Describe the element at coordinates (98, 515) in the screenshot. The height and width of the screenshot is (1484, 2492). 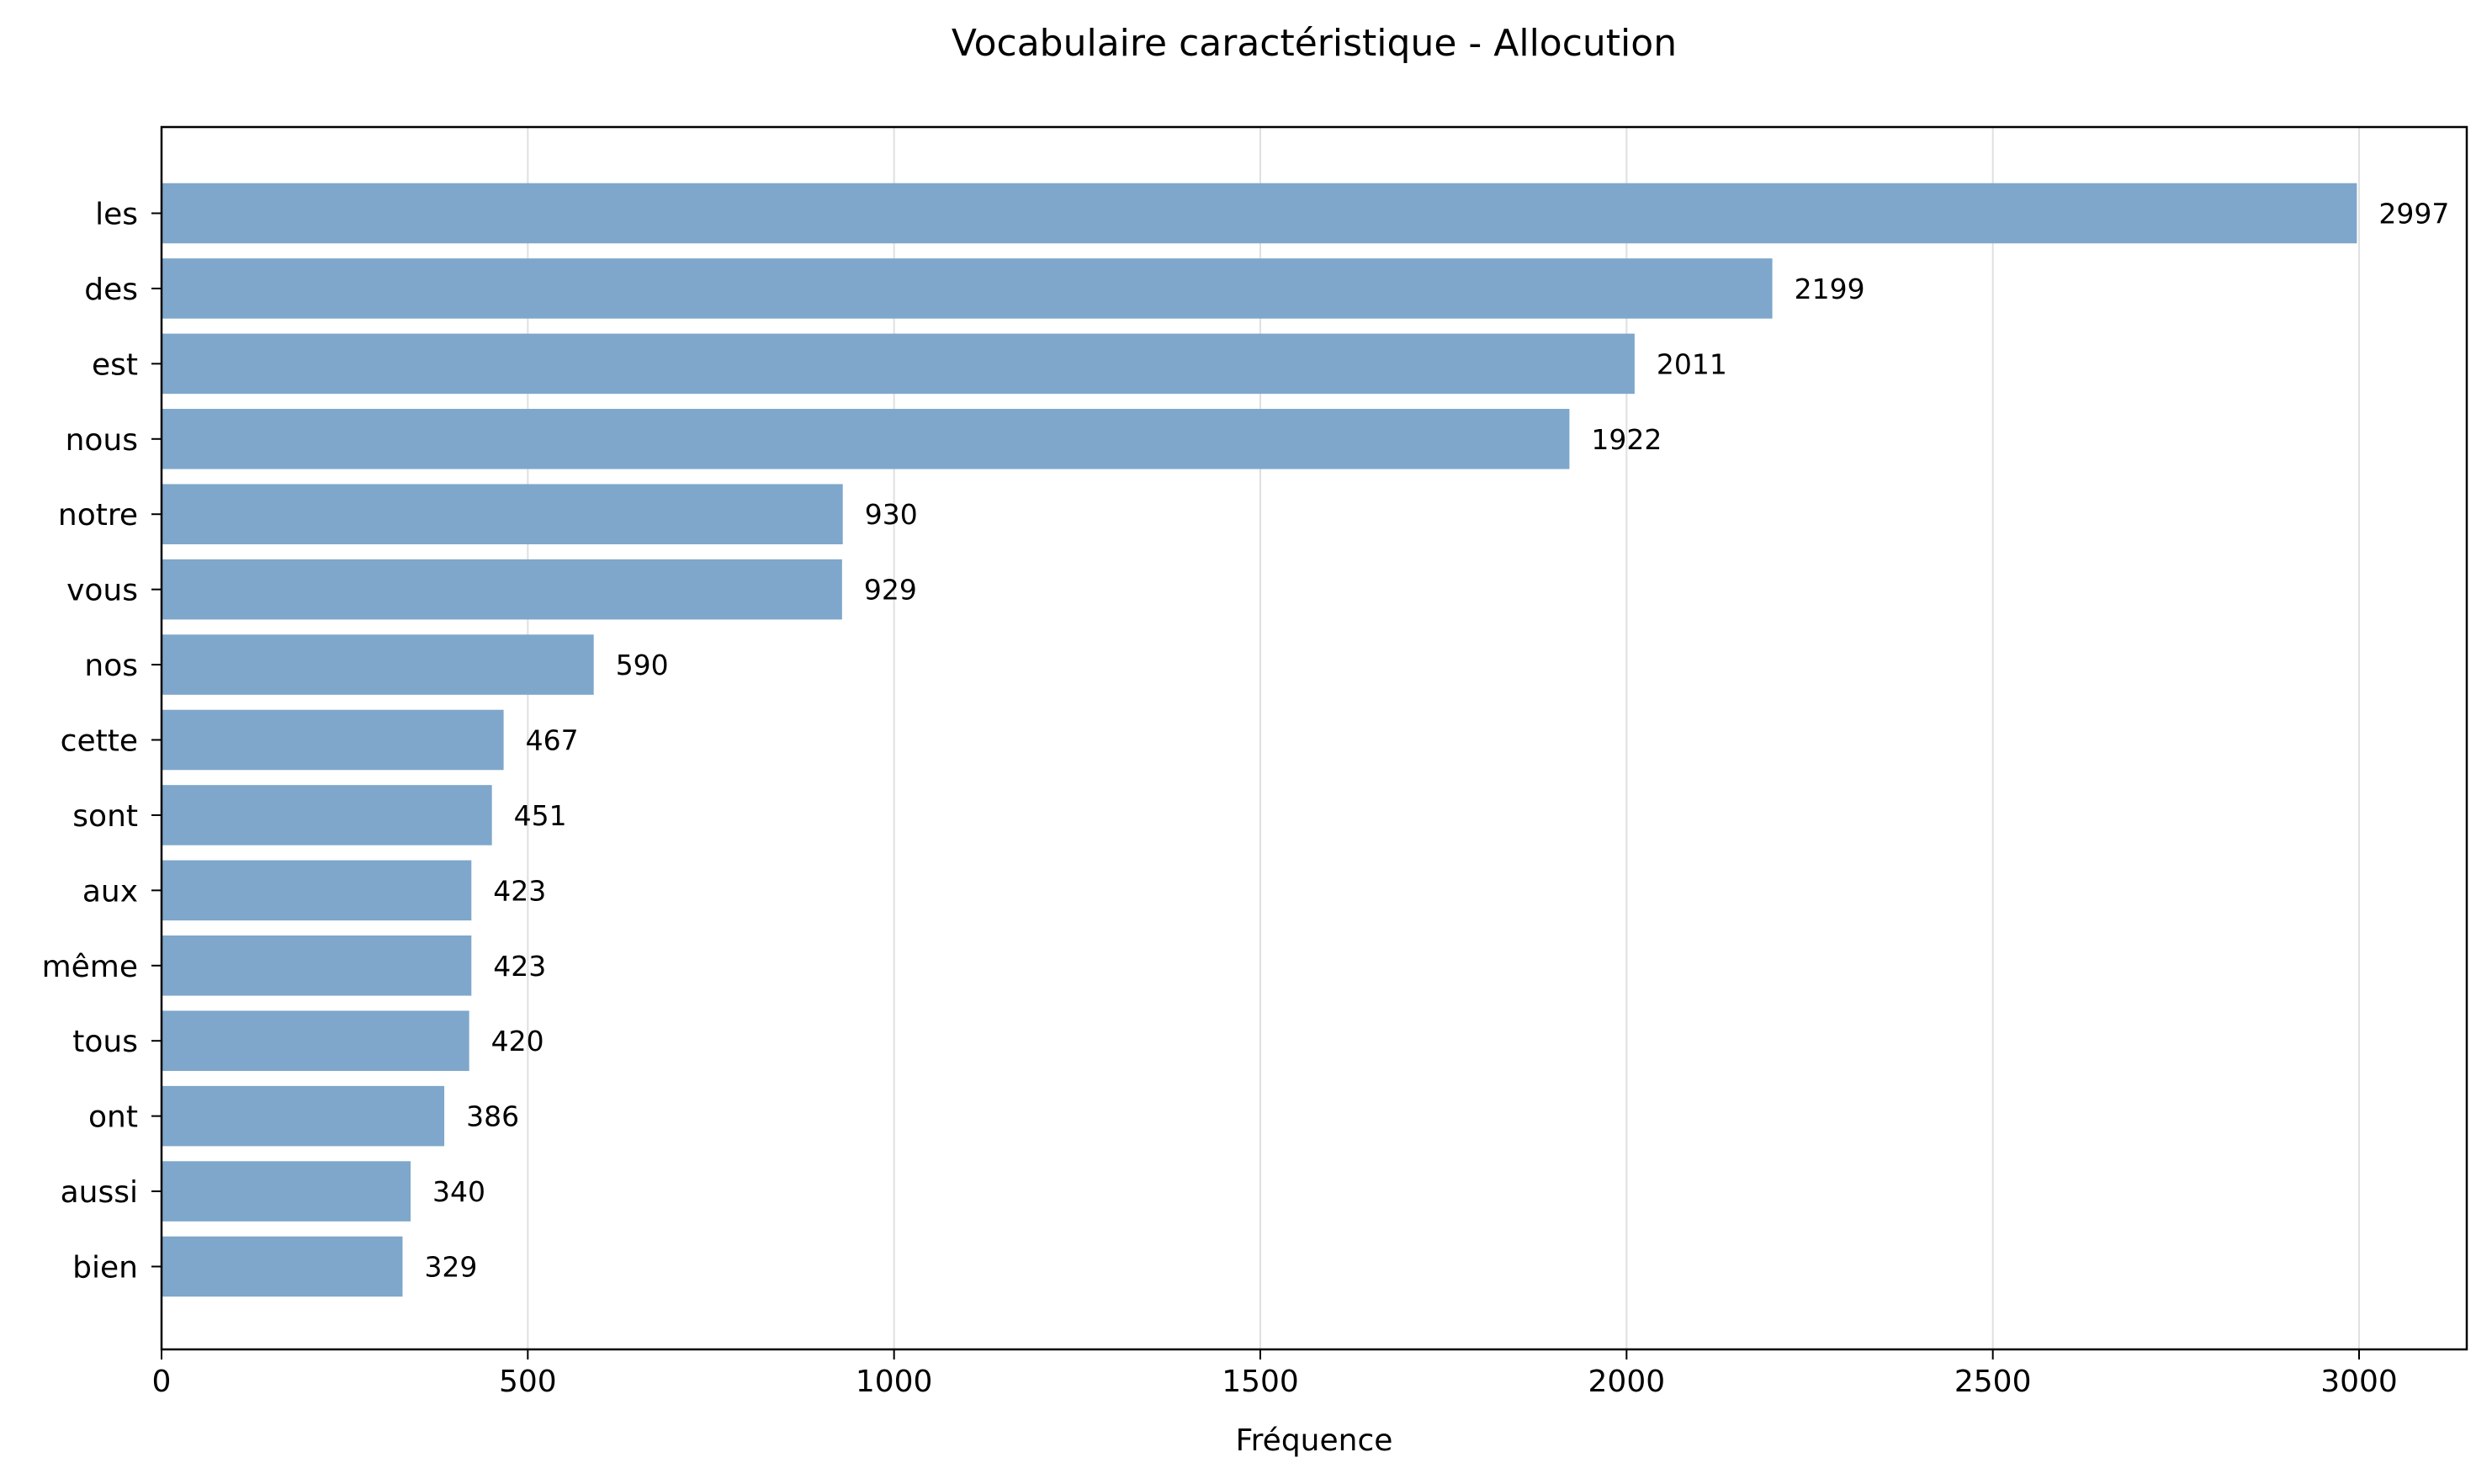
I see `y-tick-label-notre: notre` at that location.